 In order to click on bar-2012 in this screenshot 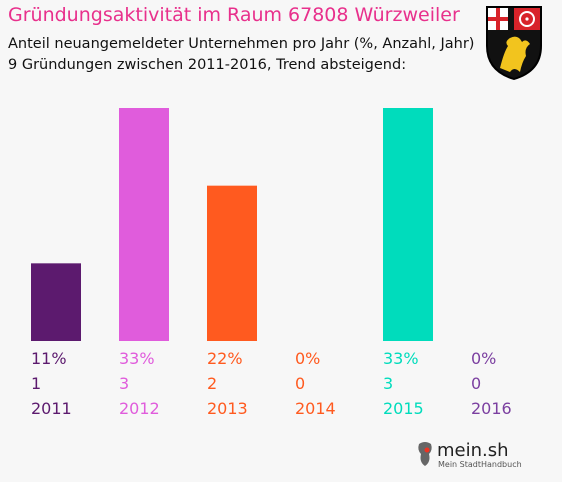, I will do `click(144, 224)`.